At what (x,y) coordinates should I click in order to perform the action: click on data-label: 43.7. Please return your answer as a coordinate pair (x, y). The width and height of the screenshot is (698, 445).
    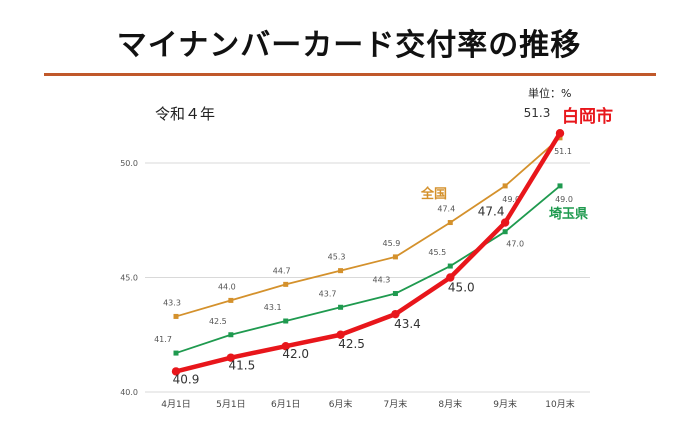
    Looking at the image, I should click on (328, 293).